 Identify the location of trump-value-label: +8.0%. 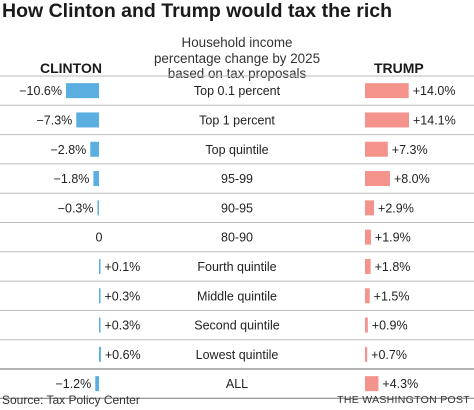
(412, 179).